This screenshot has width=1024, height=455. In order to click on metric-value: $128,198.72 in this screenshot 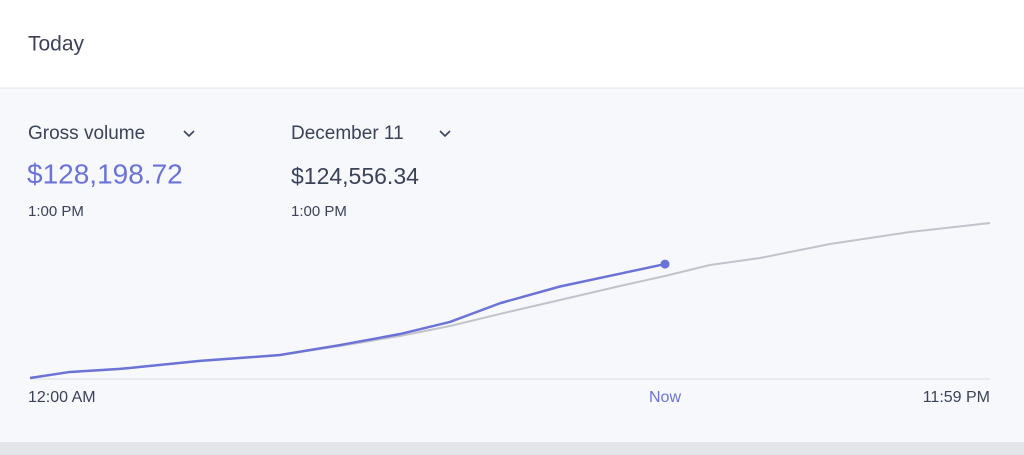, I will do `click(105, 173)`.